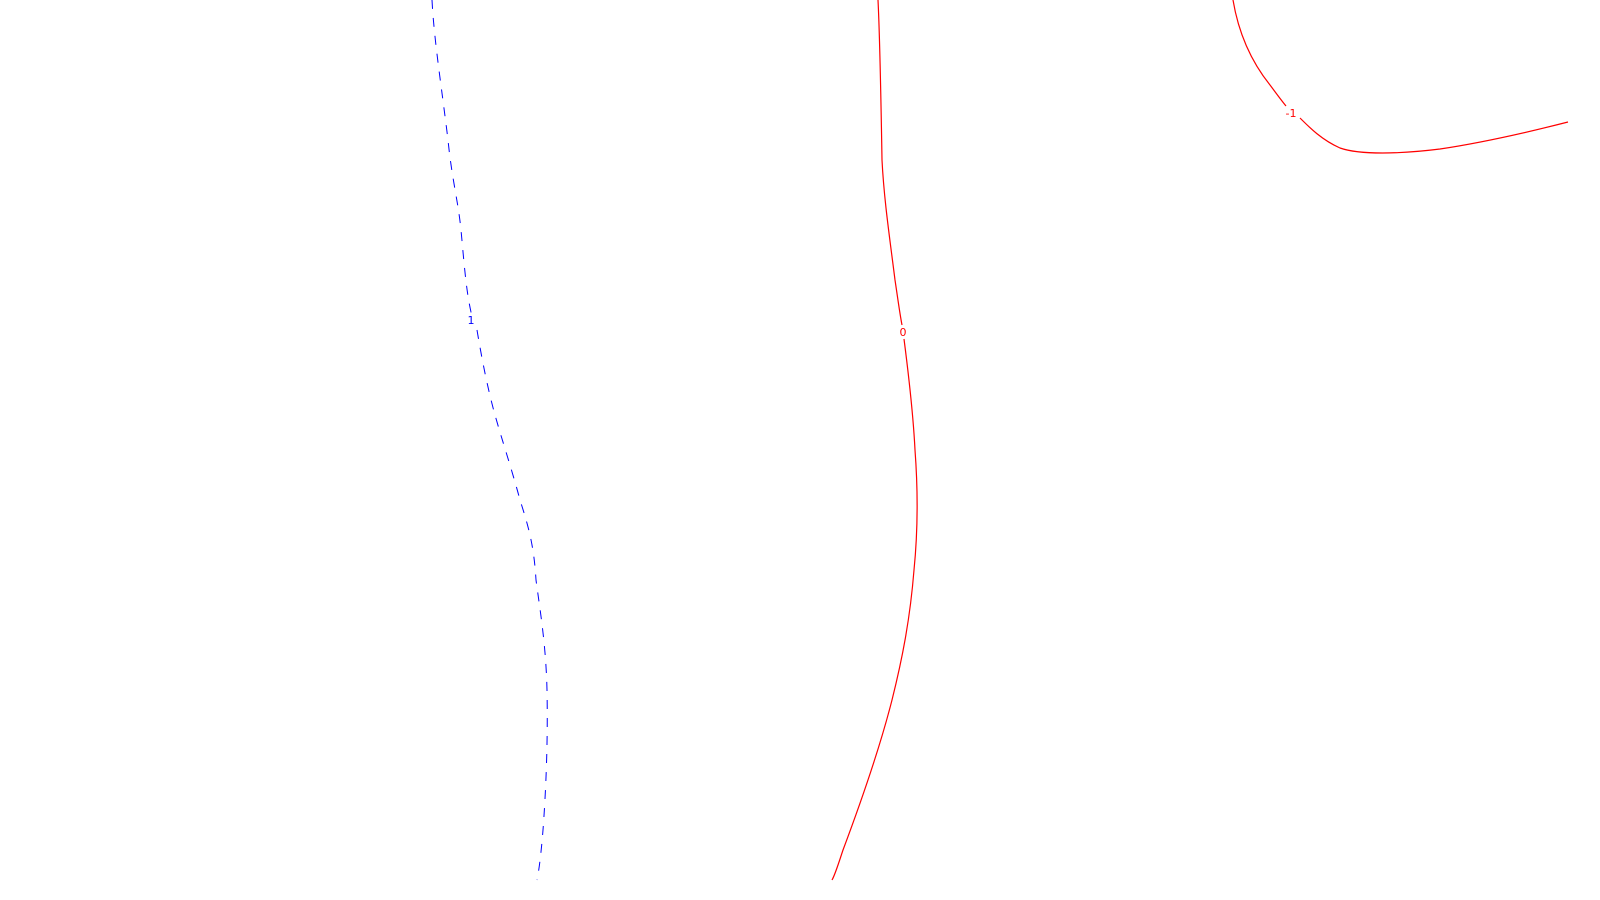 Image resolution: width=1600 pixels, height=900 pixels. I want to click on contour-label-level-0: 0, so click(903, 332).